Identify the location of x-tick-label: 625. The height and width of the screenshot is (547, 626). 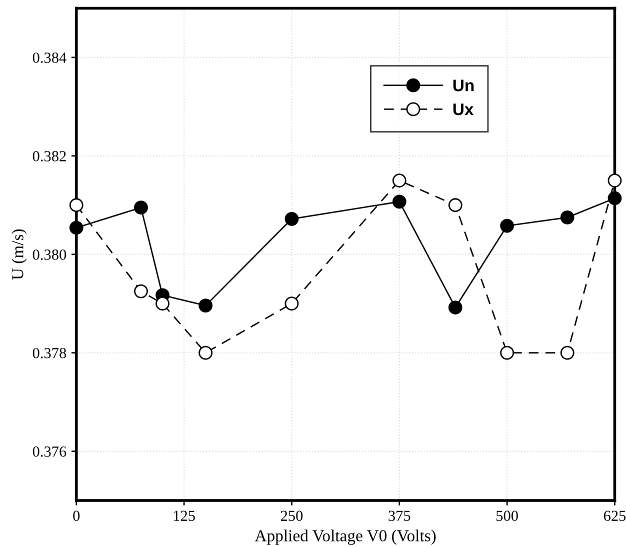
(615, 515).